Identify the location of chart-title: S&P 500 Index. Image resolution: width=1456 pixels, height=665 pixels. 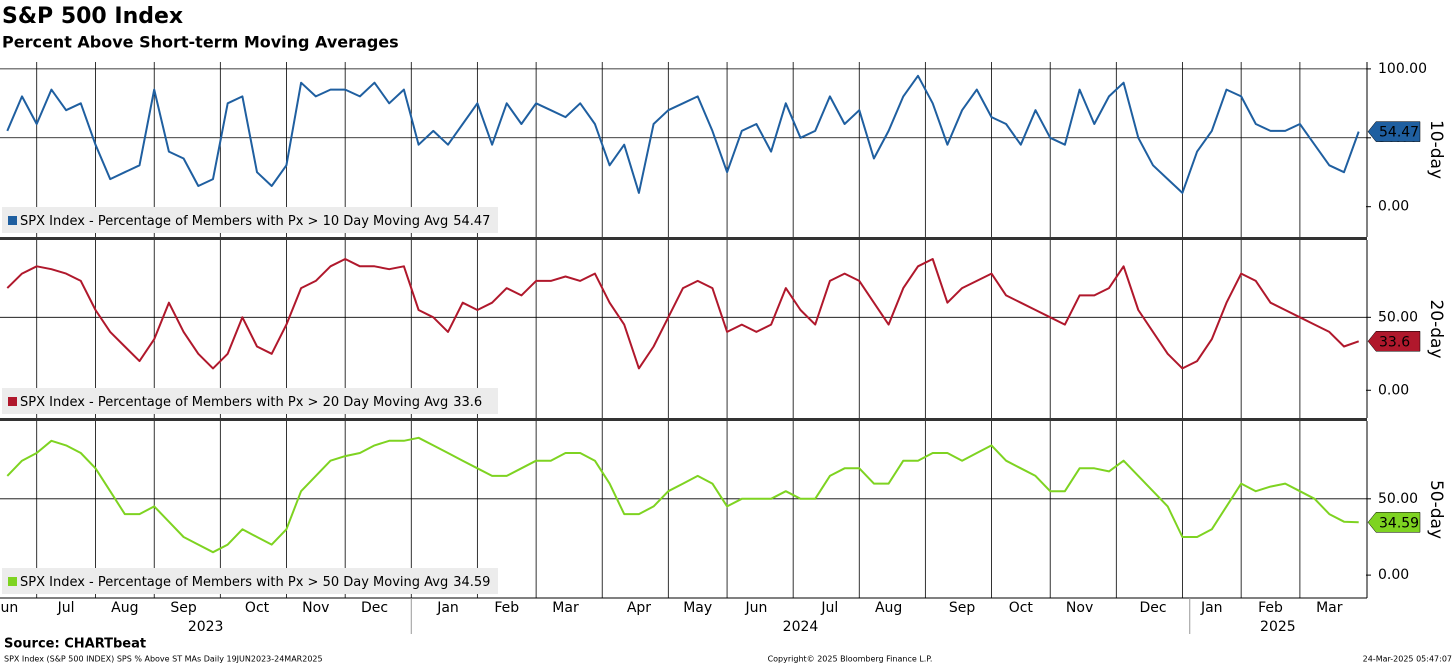
(92, 16).